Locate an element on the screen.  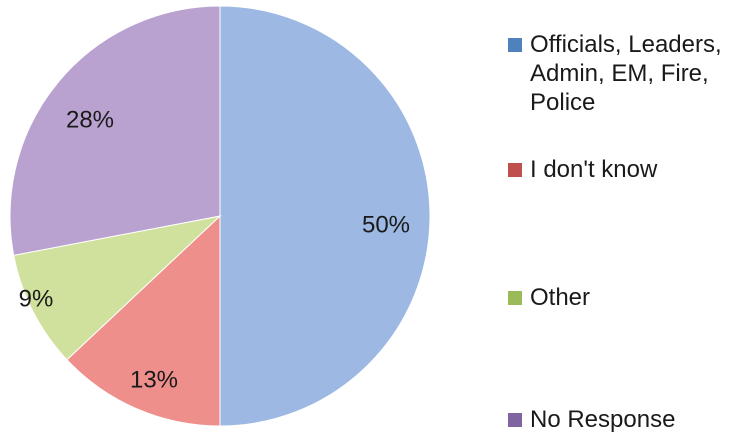
legend-swatch-officials is located at coordinates (515, 45).